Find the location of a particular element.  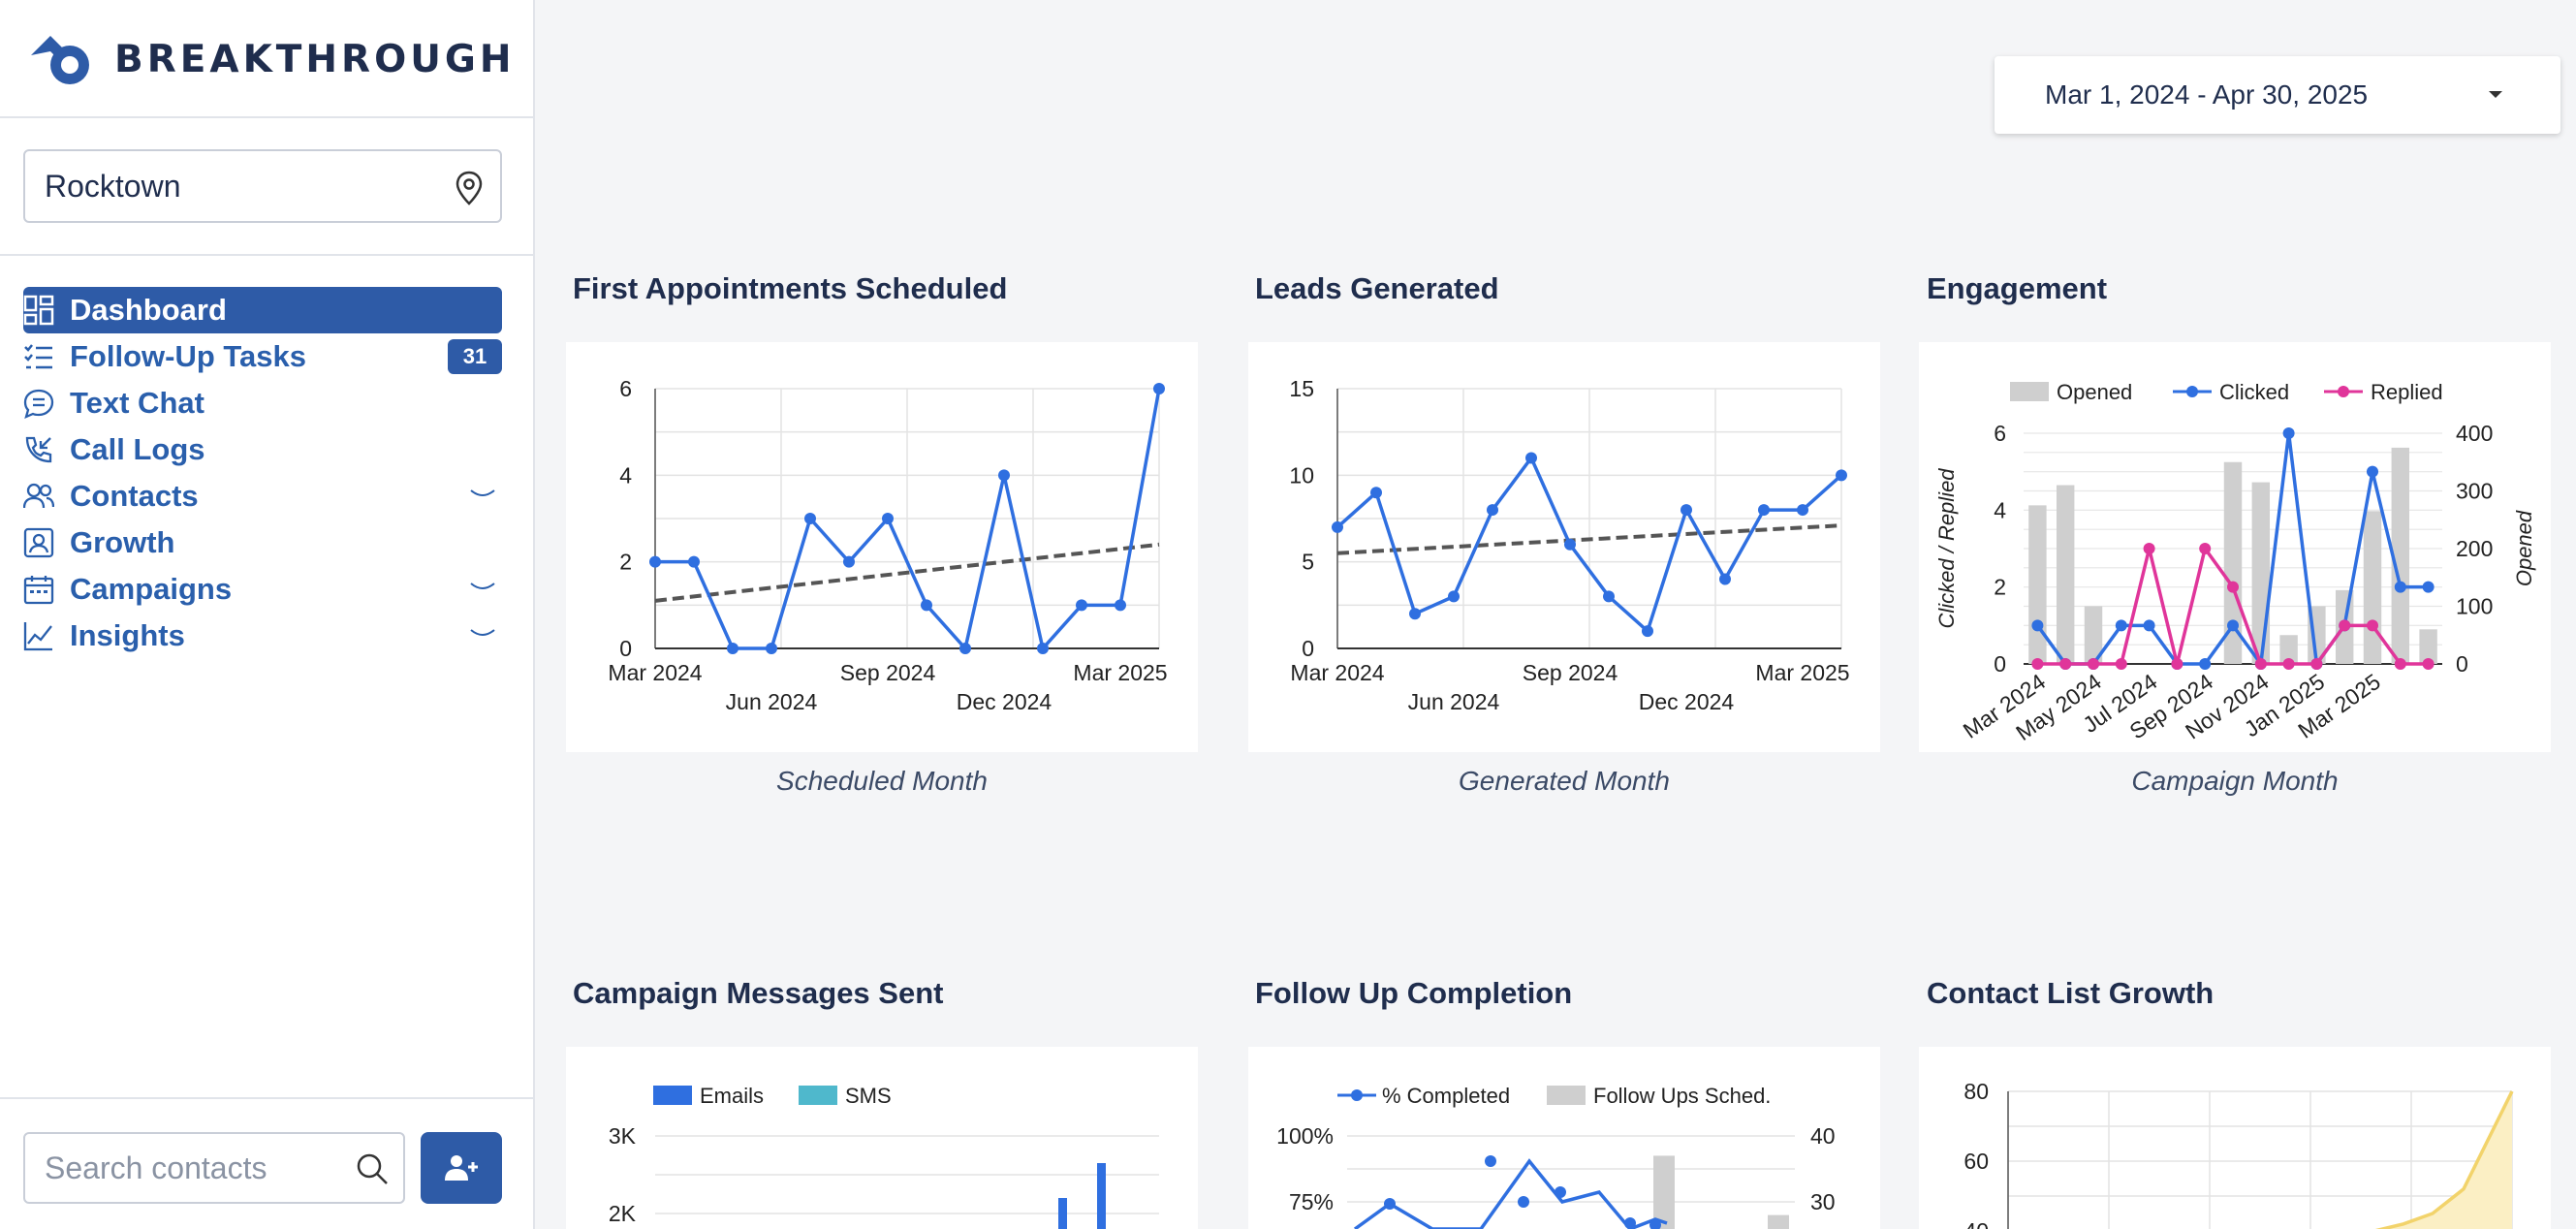

y2-tick-label: 100 is located at coordinates (2474, 606).